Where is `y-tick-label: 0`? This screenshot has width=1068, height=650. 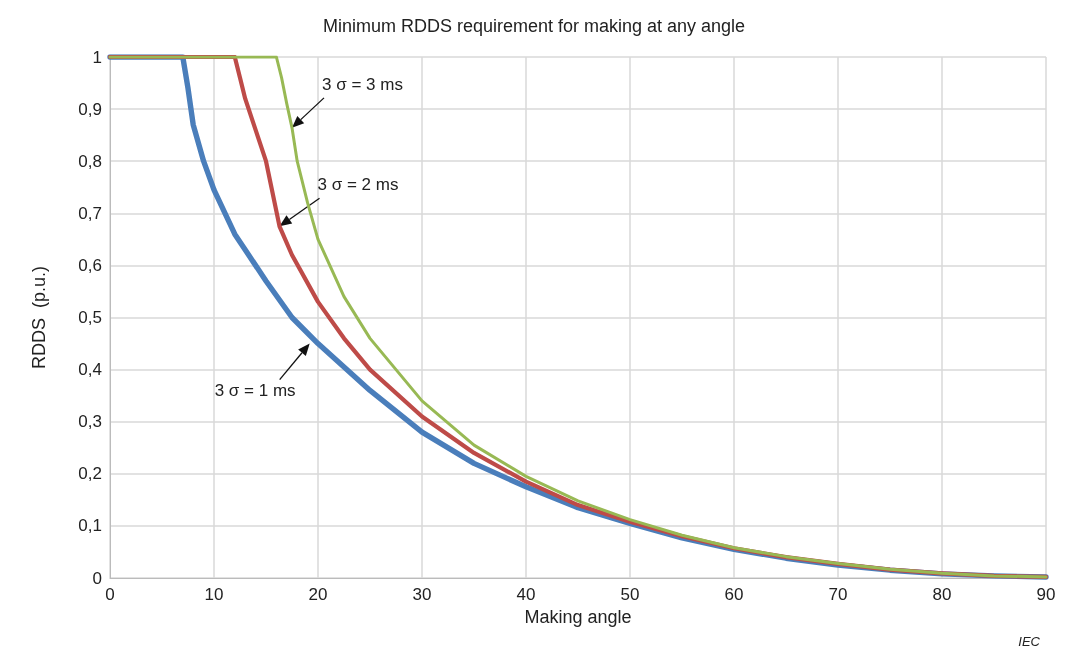 y-tick-label: 0 is located at coordinates (97, 578).